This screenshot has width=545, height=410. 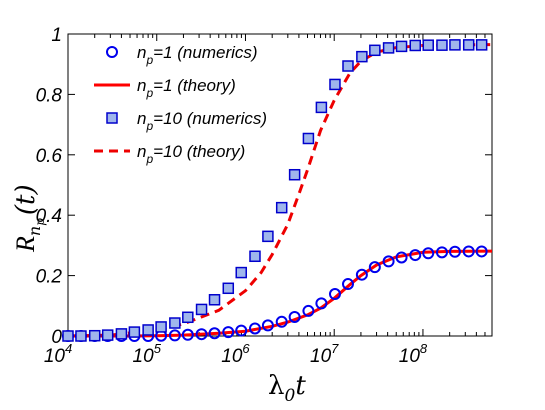 I want to click on x-tick-labels: 10⁴ 10⁵ 10⁶ 10⁷ 10⁸, so click(x=236, y=354).